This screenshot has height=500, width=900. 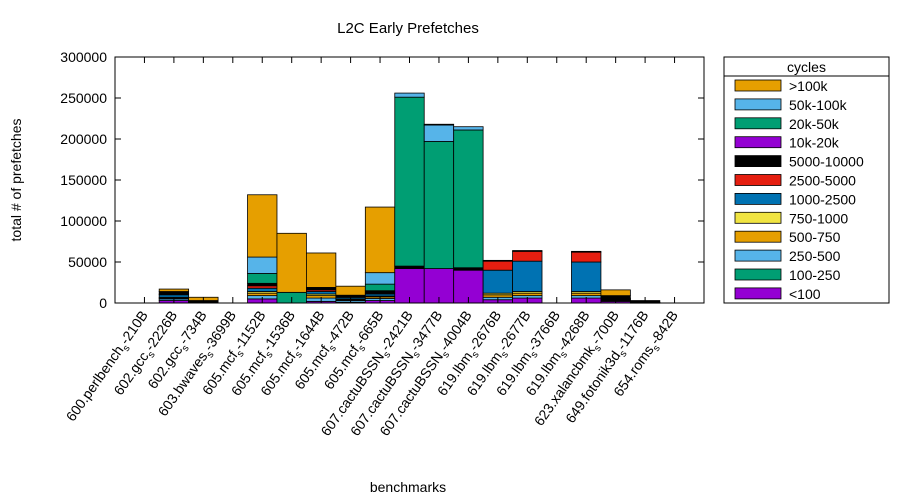 I want to click on legend-label: 1000-2500, so click(x=822, y=199).